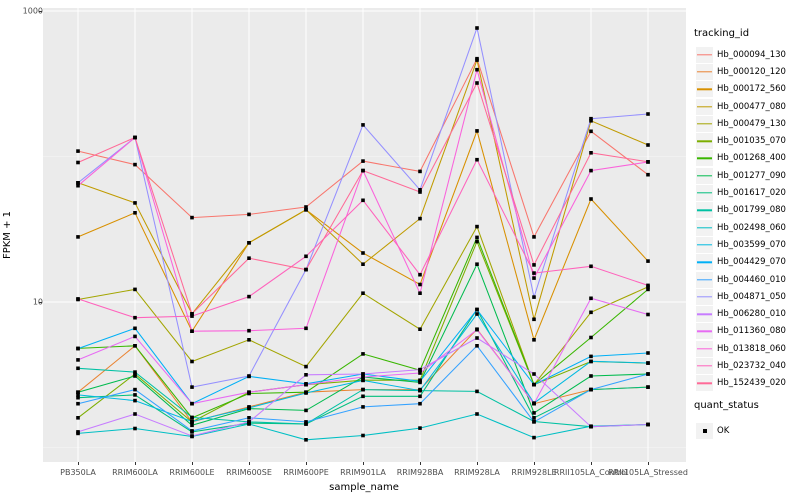 The width and height of the screenshot is (800, 500). Describe the element at coordinates (751, 106) in the screenshot. I see `legend-item-label: Hb_000477_080` at that location.